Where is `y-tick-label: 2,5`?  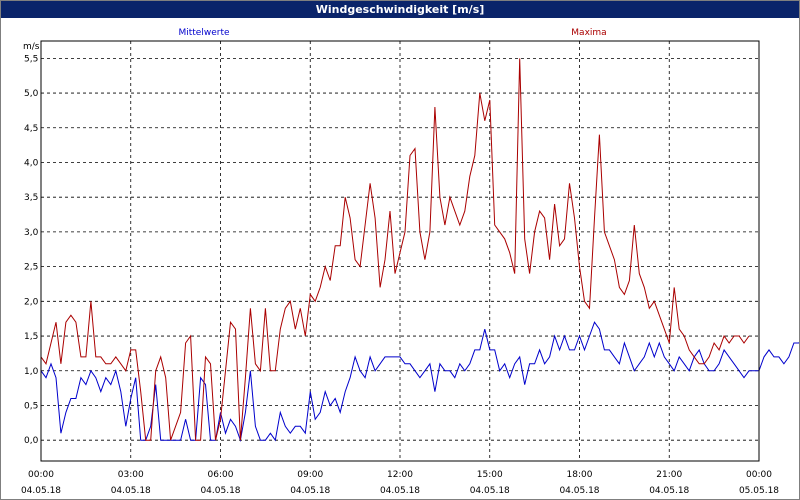 y-tick-label: 2,5 is located at coordinates (31, 268).